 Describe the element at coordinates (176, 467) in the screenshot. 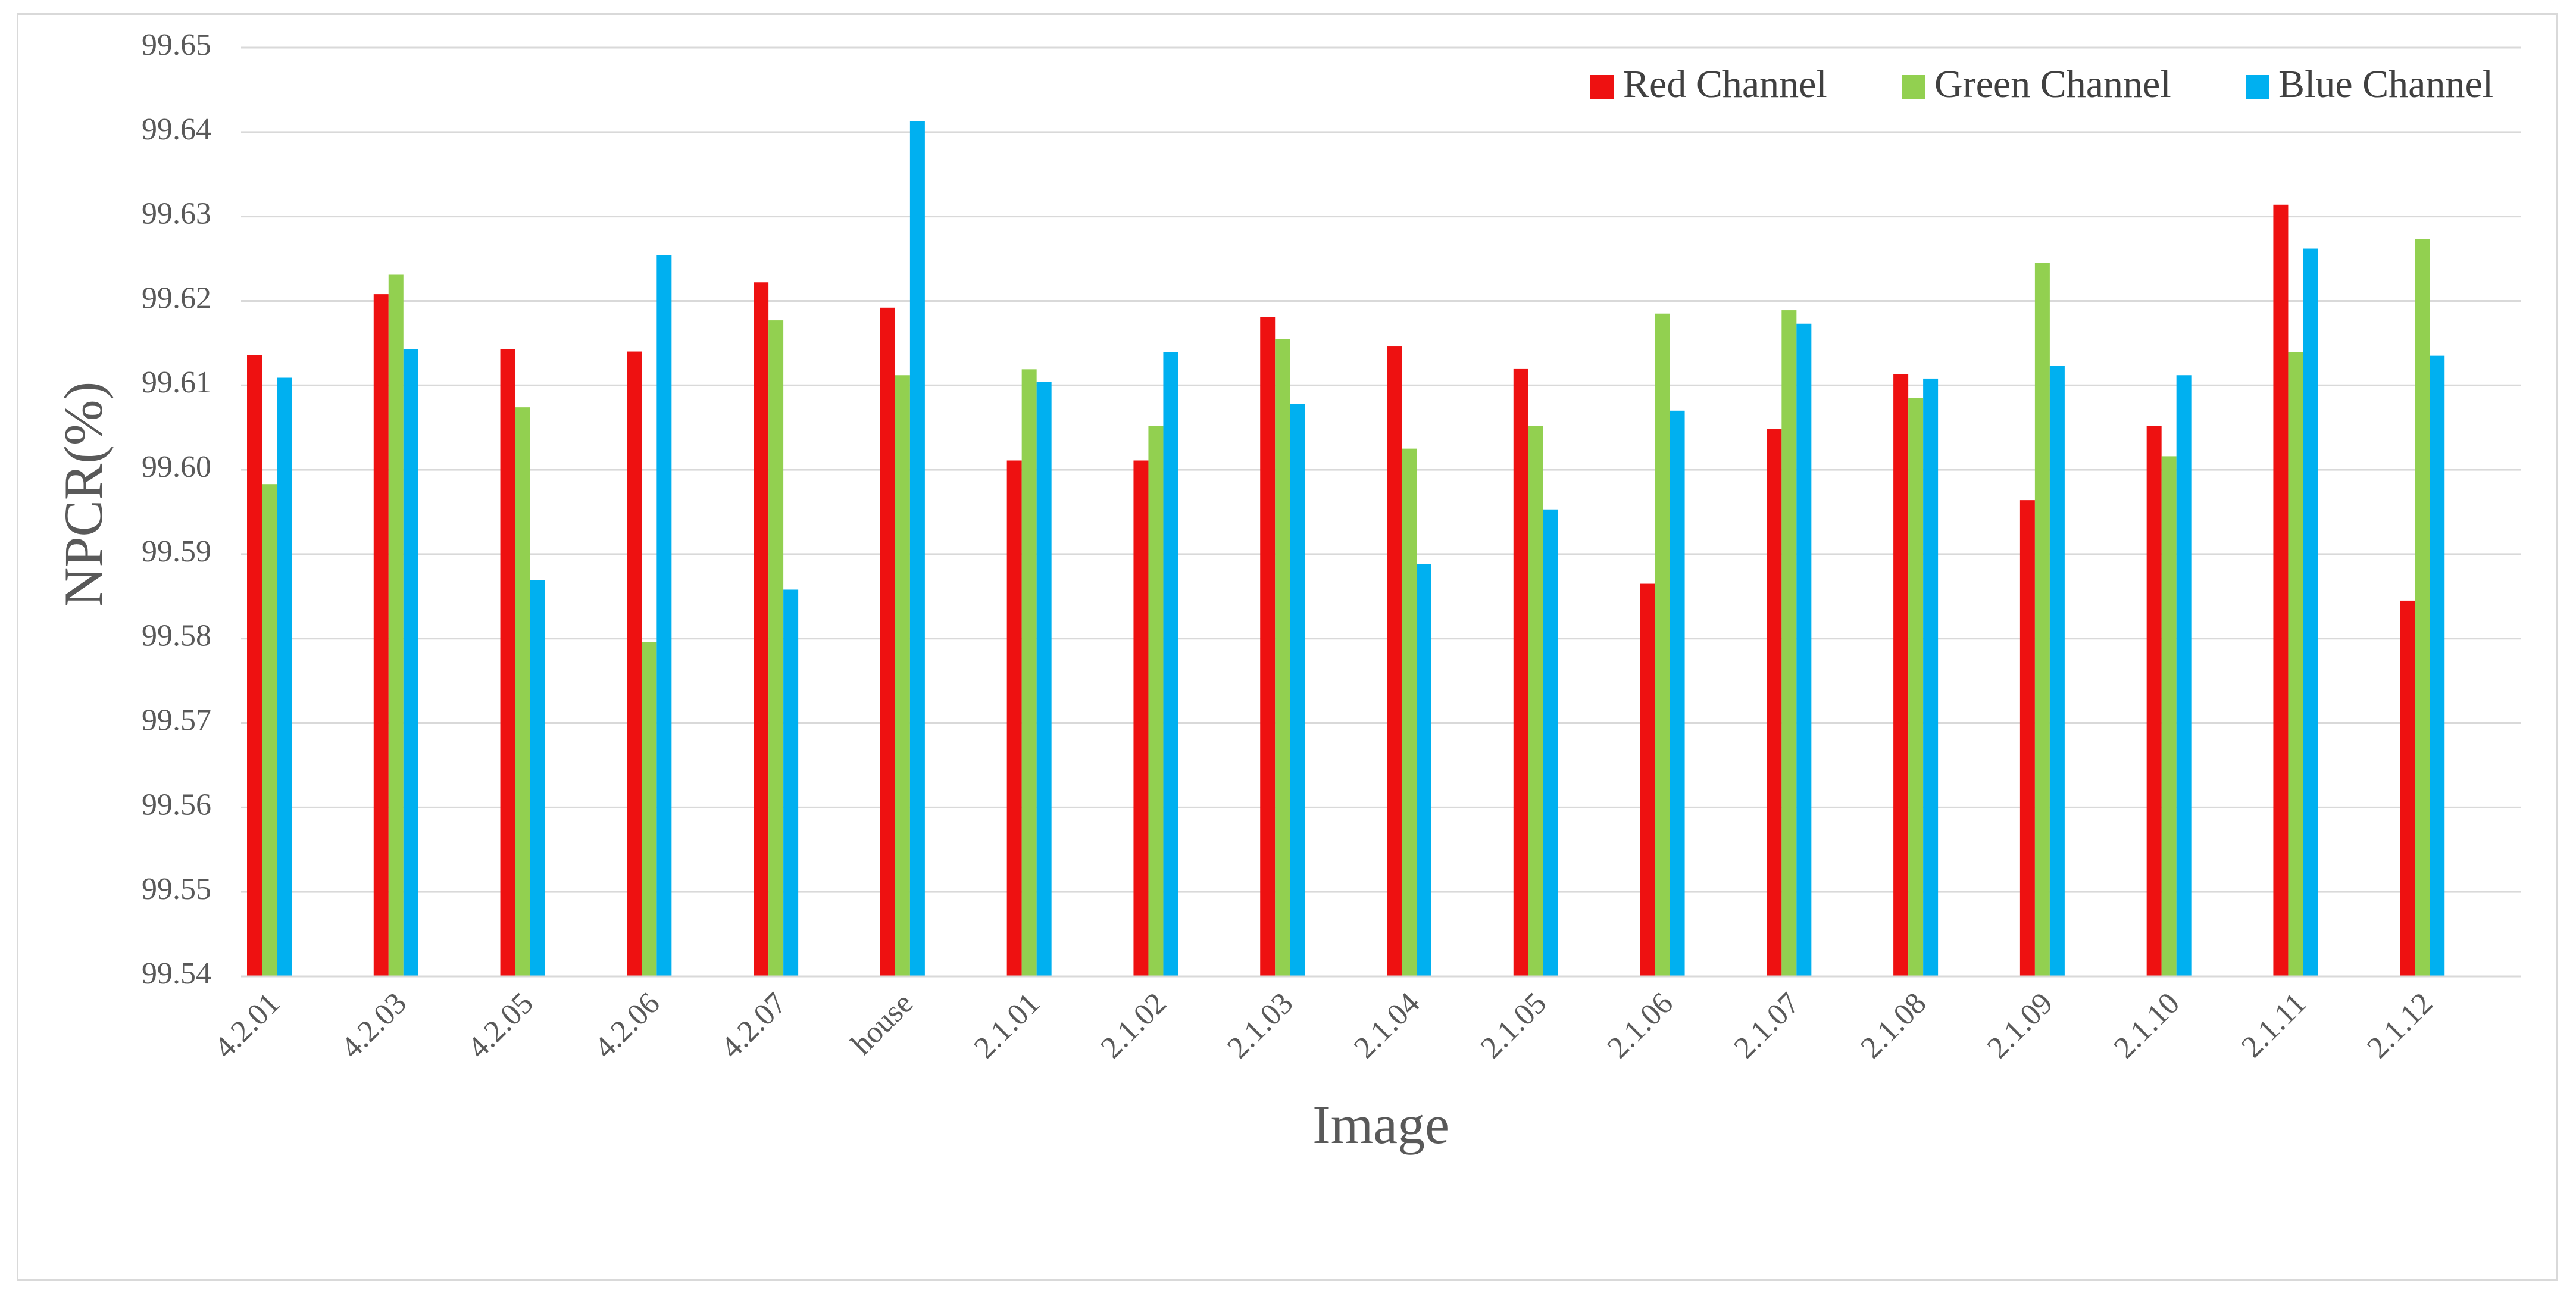

I see `y-tick-label: 99.60` at that location.